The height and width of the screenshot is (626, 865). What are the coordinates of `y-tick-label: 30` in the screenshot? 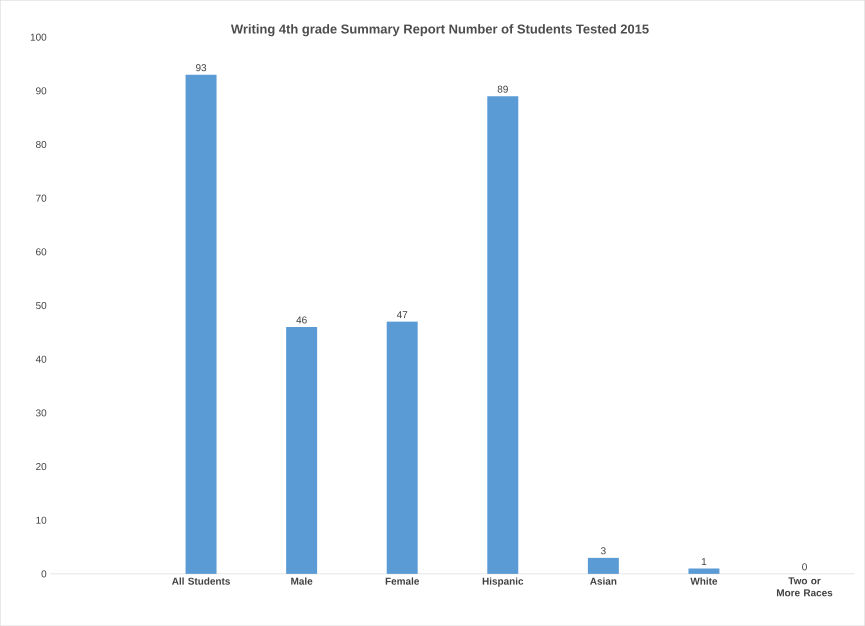 It's located at (41, 412).